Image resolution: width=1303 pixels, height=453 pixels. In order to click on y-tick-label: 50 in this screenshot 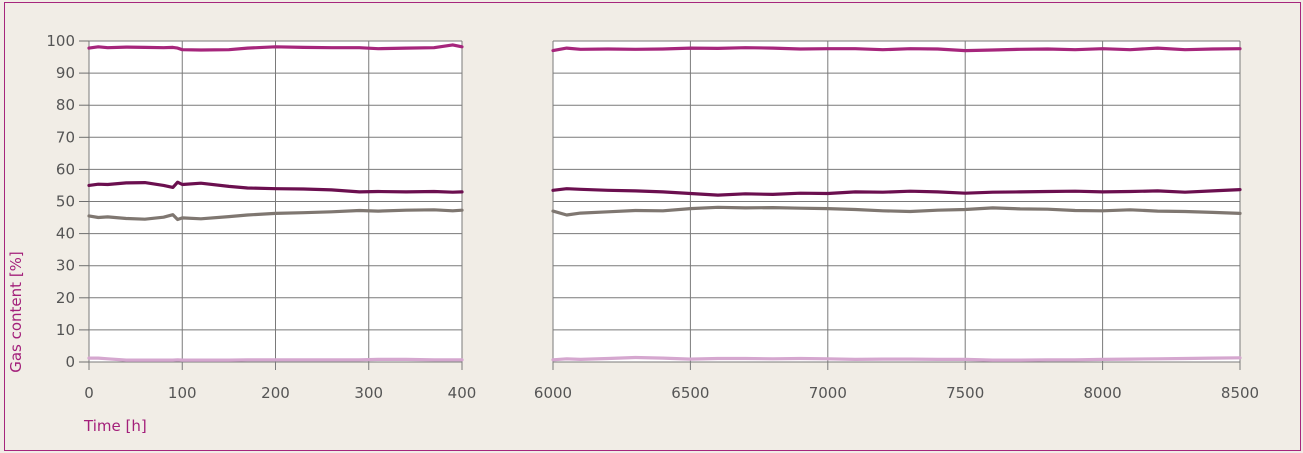, I will do `click(65, 202)`.